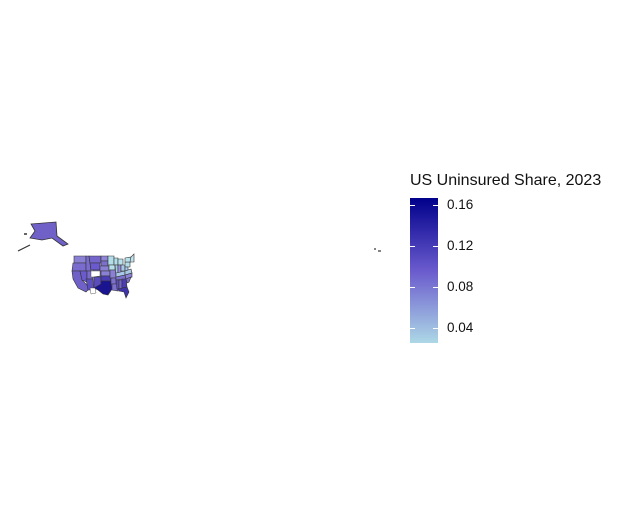 This screenshot has width=625, height=515. I want to click on state-new-england, so click(132, 258).